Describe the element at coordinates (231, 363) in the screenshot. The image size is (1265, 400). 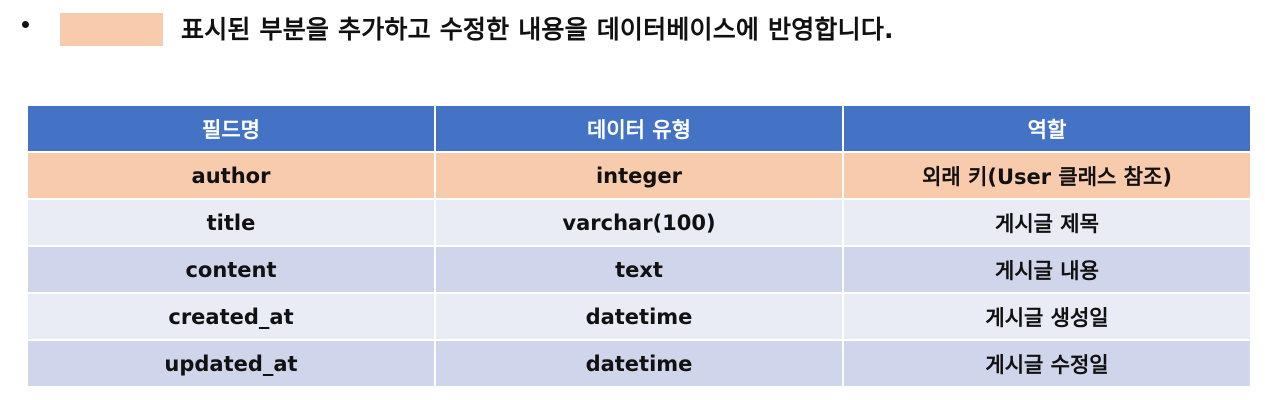
I see `cell-field-name: updated_at` at that location.